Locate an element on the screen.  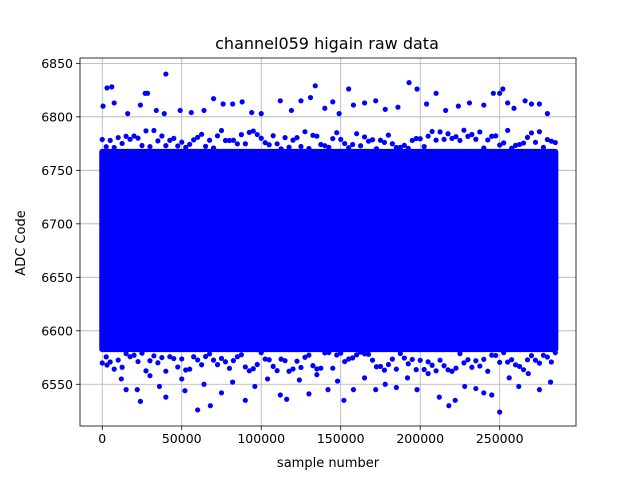
y-tick-label: 6650 is located at coordinates (57, 277).